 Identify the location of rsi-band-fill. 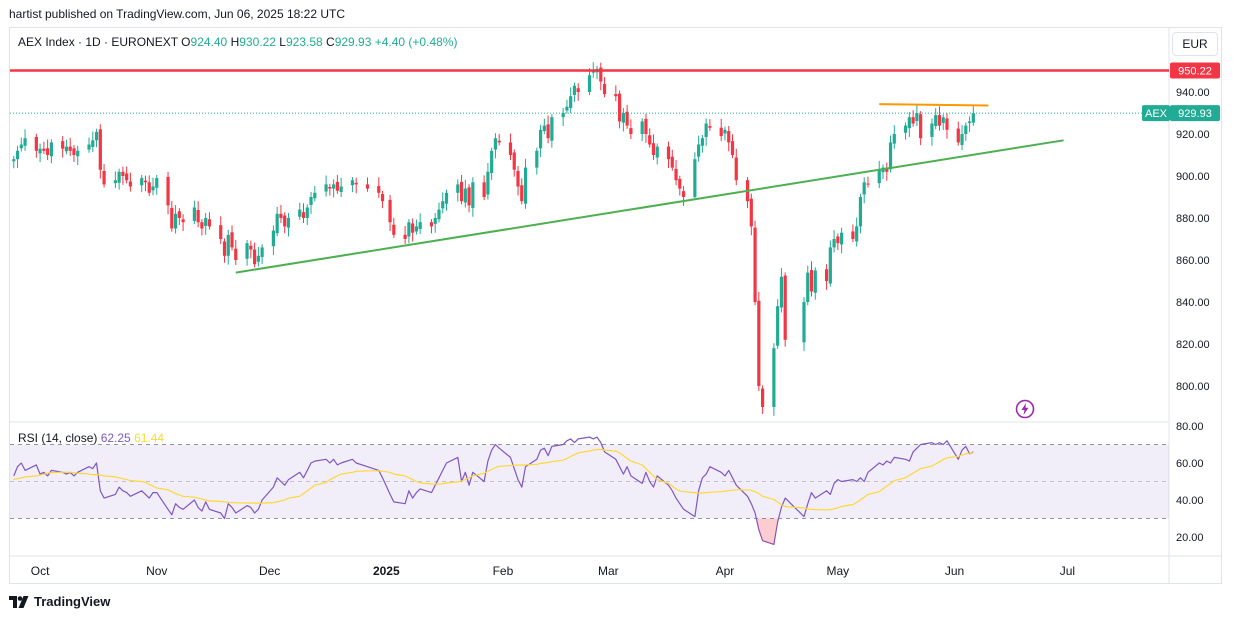
(589, 481).